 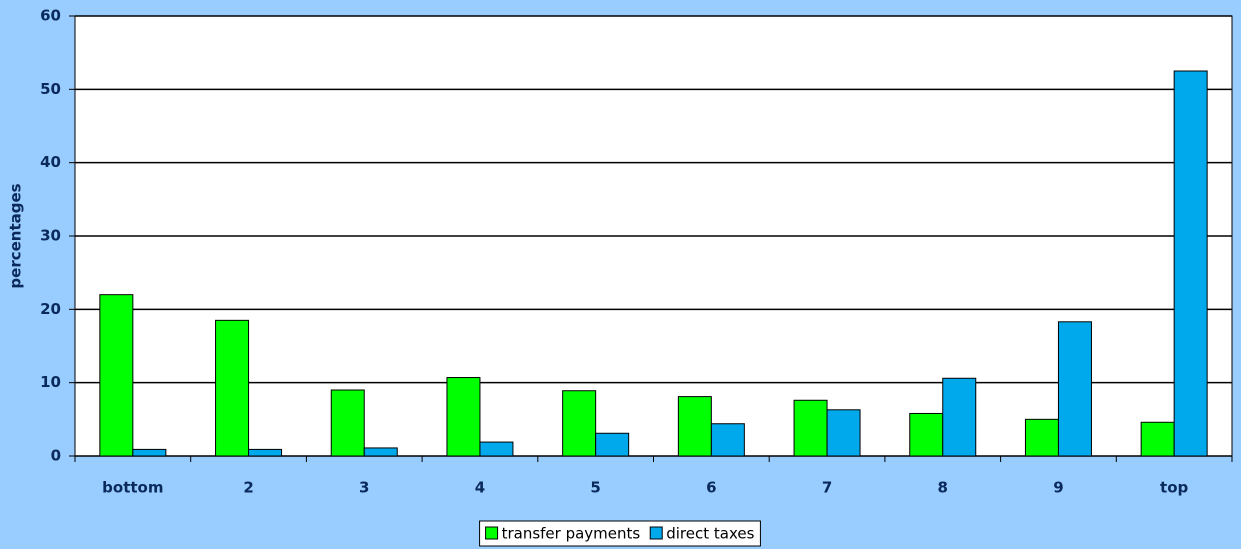 I want to click on y-axis-label: percentages, so click(x=16, y=235).